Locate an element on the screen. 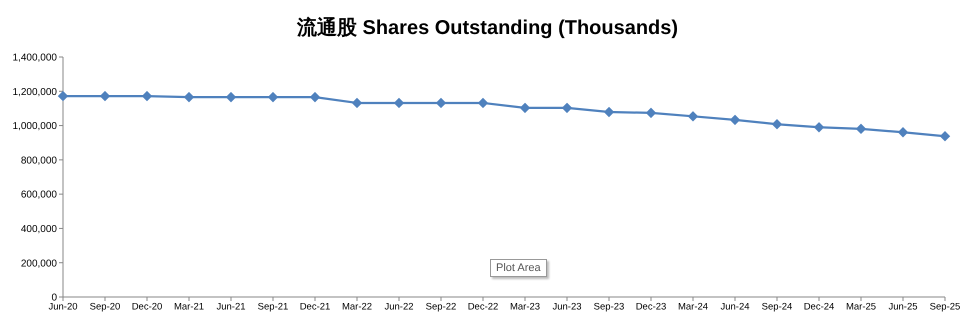 The width and height of the screenshot is (975, 327). x-tick-label: Mar-21 is located at coordinates (189, 307).